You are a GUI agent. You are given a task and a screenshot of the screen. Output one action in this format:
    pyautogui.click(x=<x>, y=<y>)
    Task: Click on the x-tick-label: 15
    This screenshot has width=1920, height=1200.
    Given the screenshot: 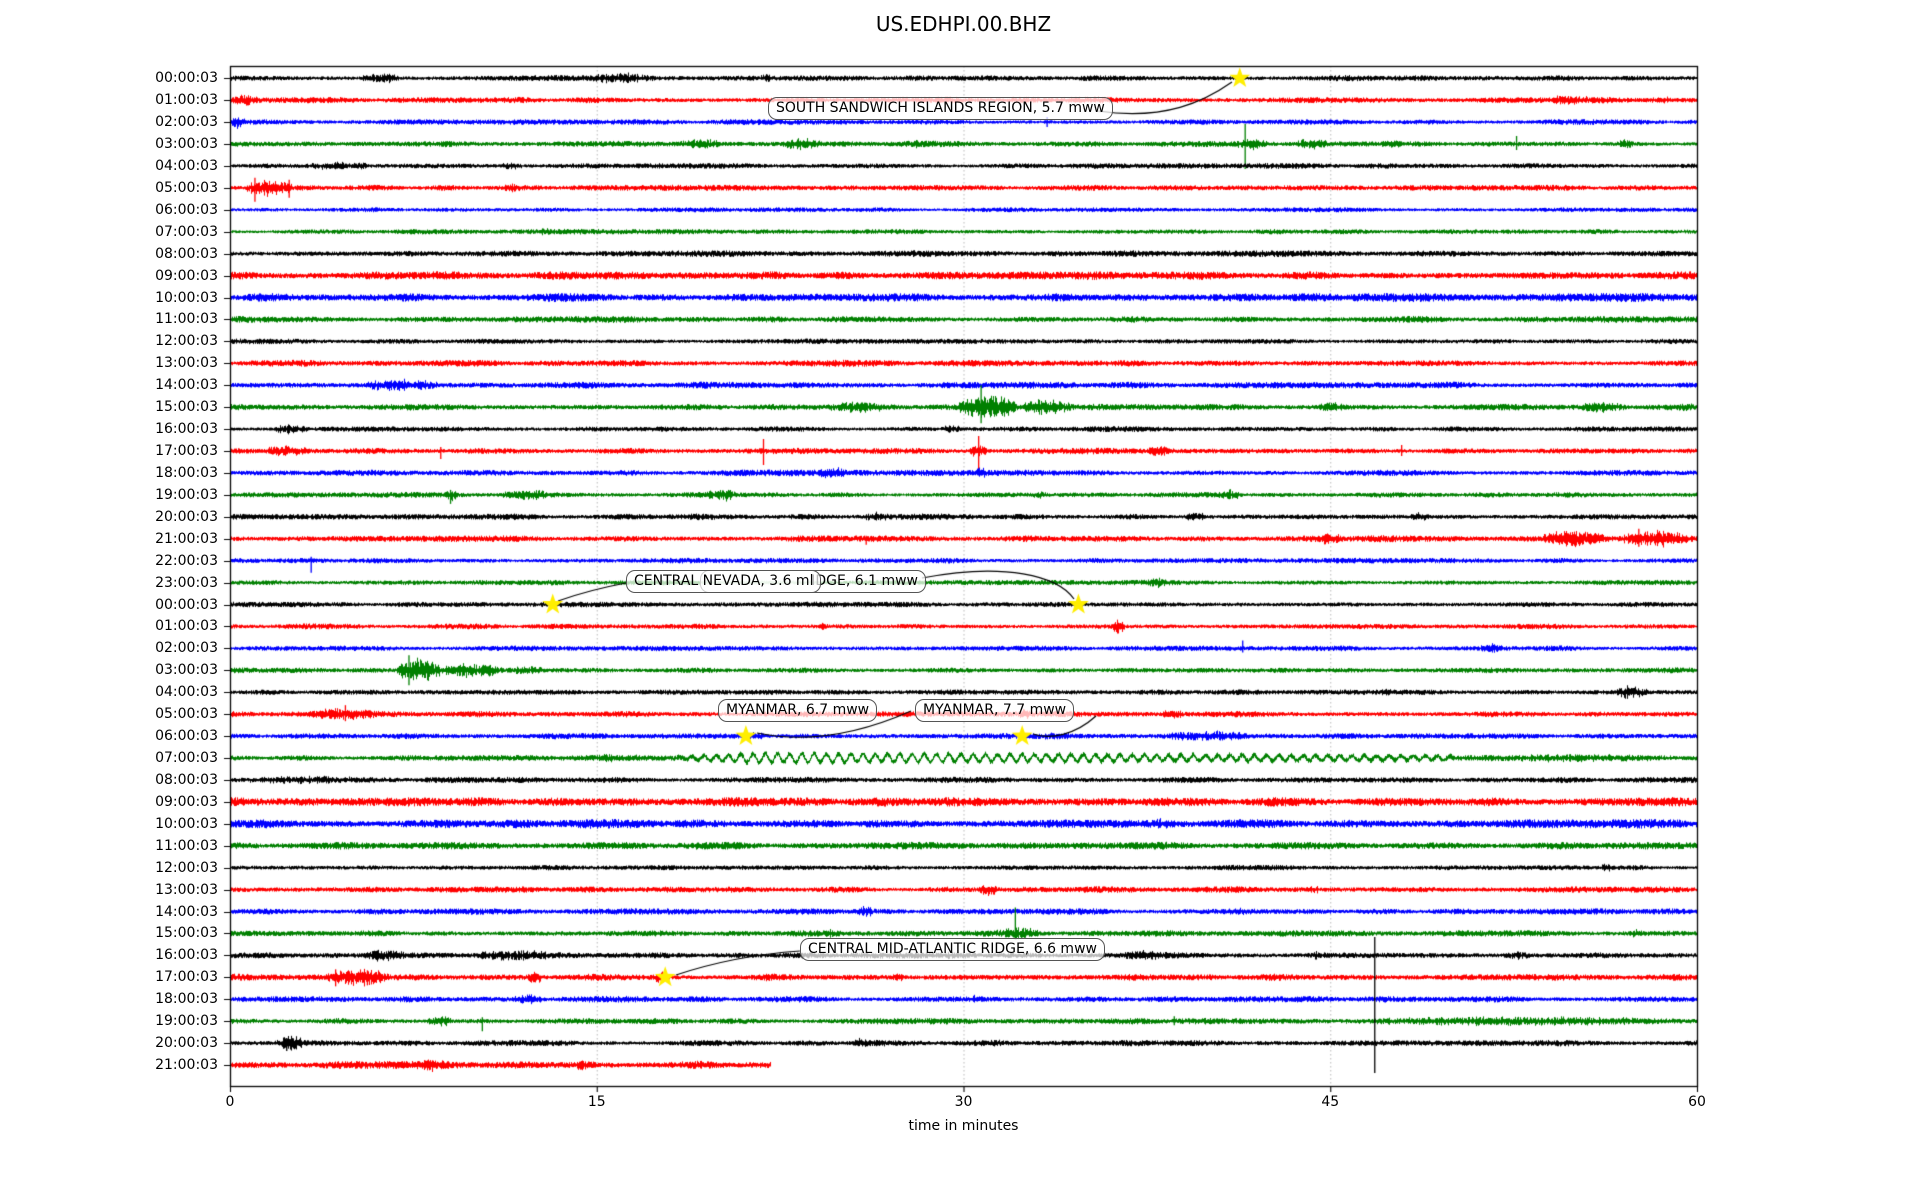 What is the action you would take?
    pyautogui.click(x=596, y=1102)
    